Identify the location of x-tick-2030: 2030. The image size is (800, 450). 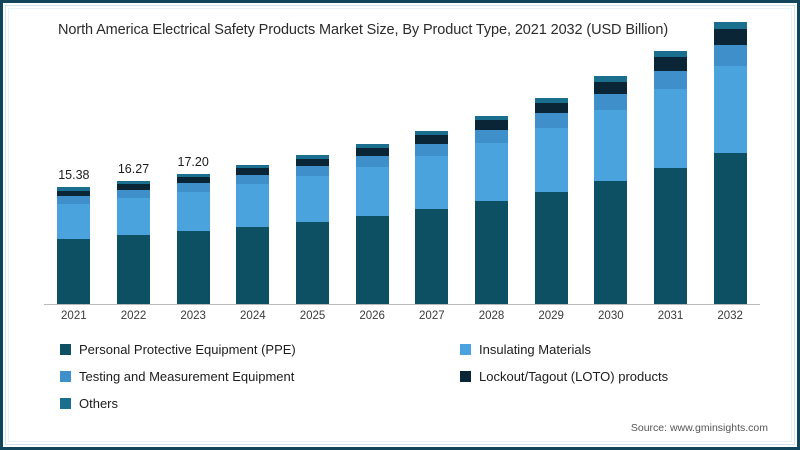
(611, 316).